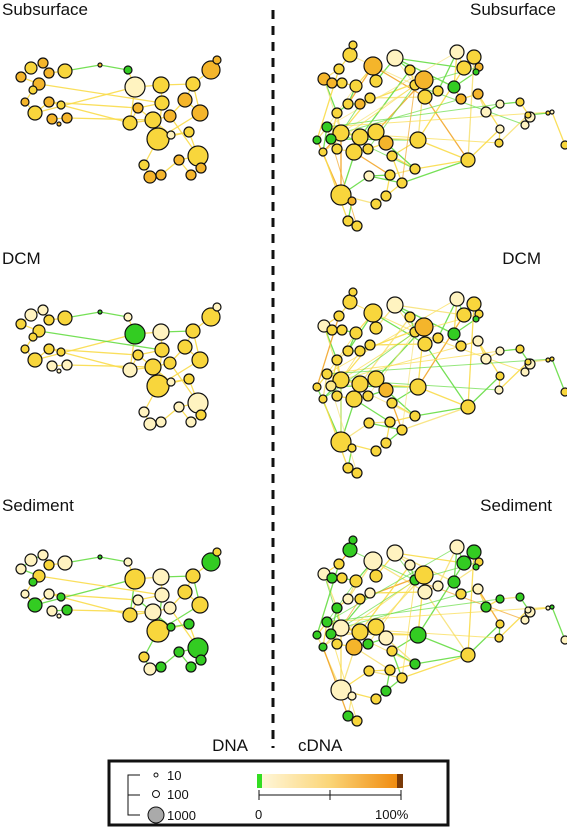 The image size is (567, 829). Describe the element at coordinates (258, 814) in the screenshot. I see `legend-scale-min: 0` at that location.